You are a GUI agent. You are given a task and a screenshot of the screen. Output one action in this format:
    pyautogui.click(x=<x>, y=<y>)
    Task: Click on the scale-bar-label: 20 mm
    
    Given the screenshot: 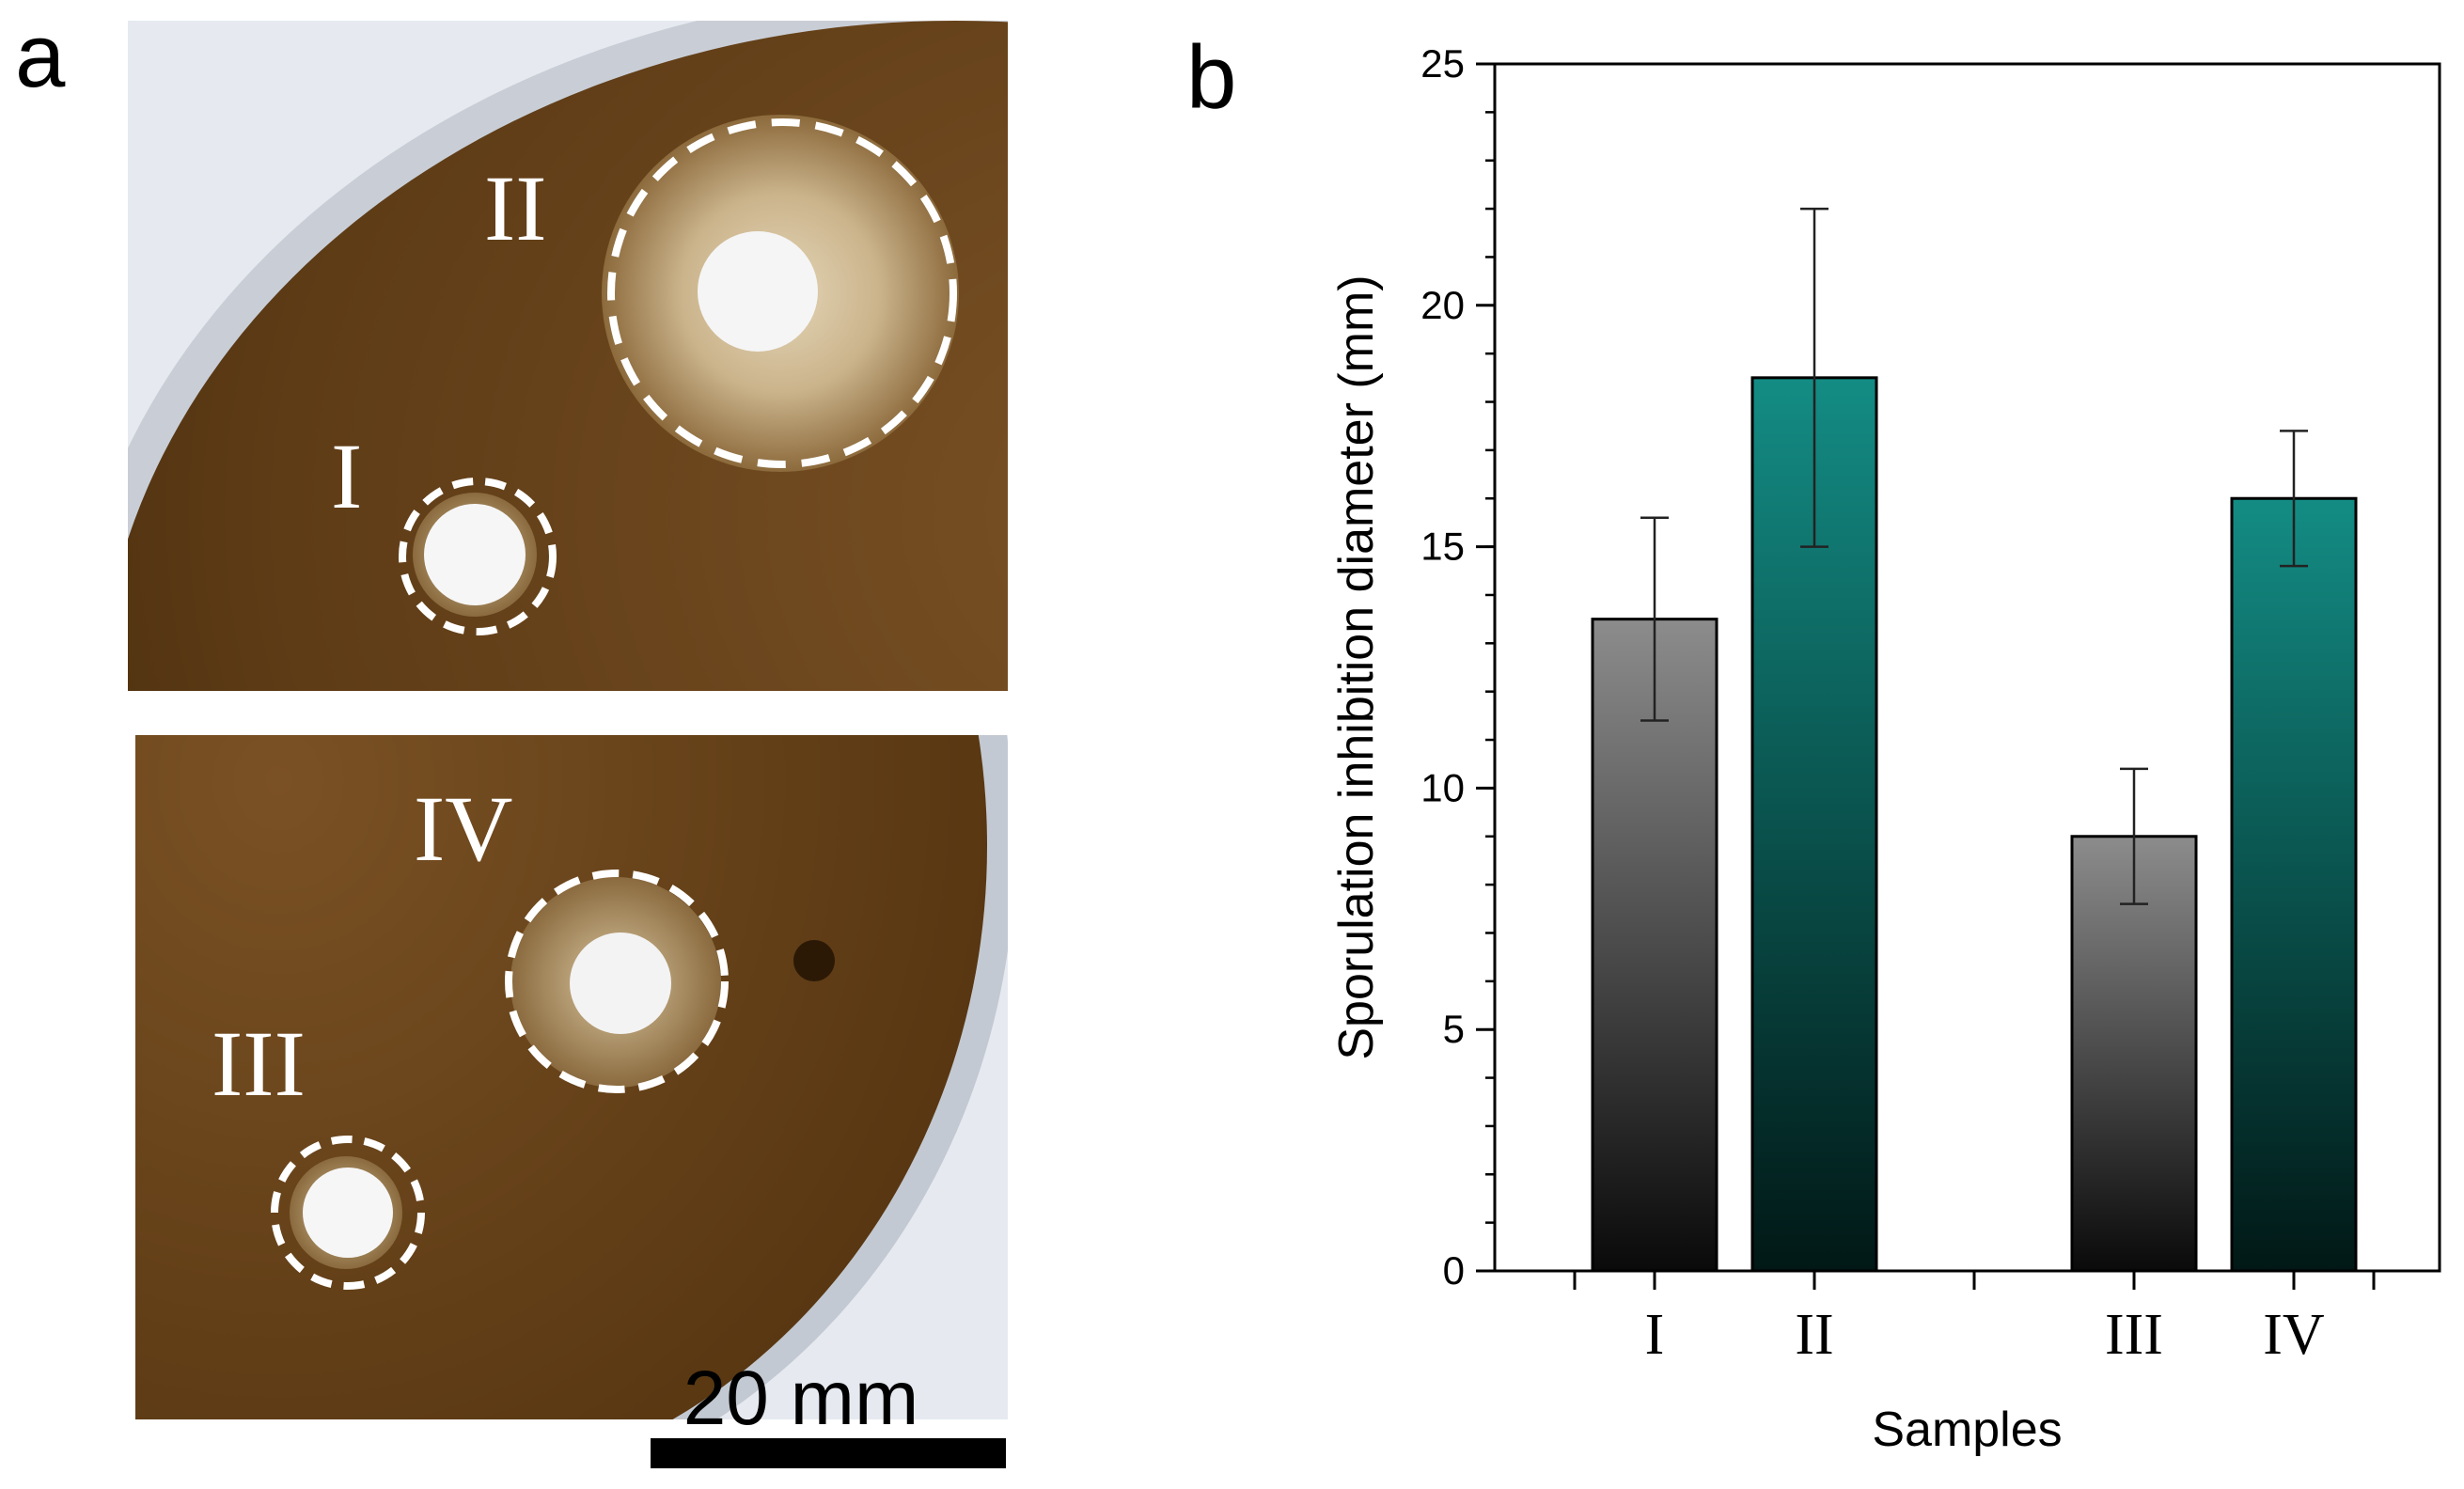 What is the action you would take?
    pyautogui.click(x=801, y=1398)
    